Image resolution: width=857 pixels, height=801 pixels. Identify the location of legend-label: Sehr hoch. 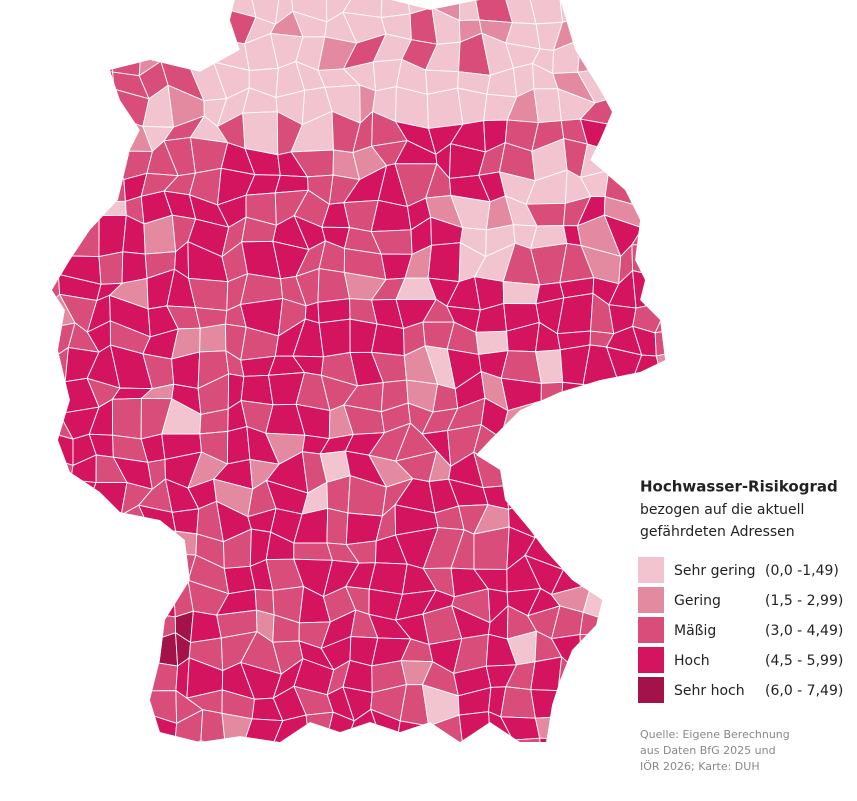
(709, 691).